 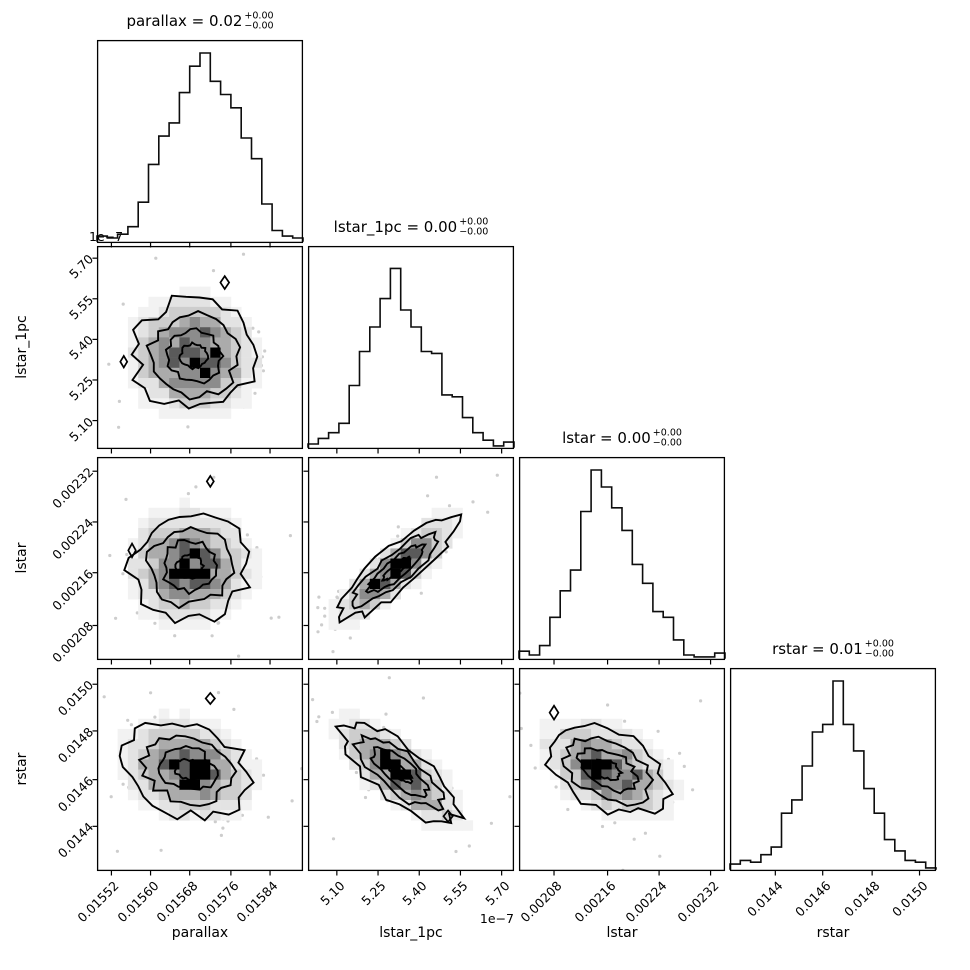 I want to click on title-lstar: lstar = 0.00 +0.00 −0.00, so click(x=622, y=438).